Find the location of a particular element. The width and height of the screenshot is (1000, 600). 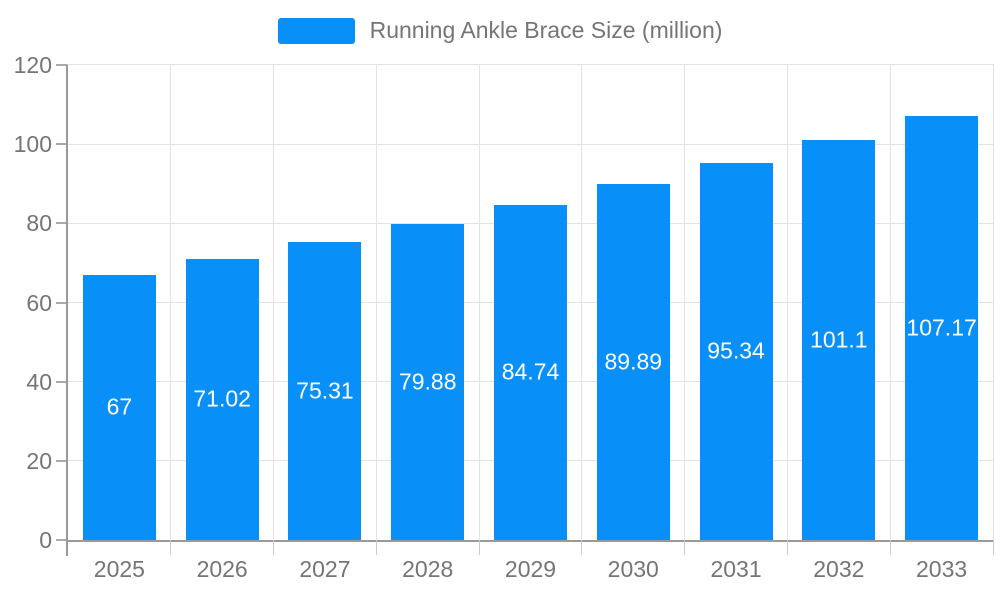

bar-value-label: 71.02 is located at coordinates (222, 398).